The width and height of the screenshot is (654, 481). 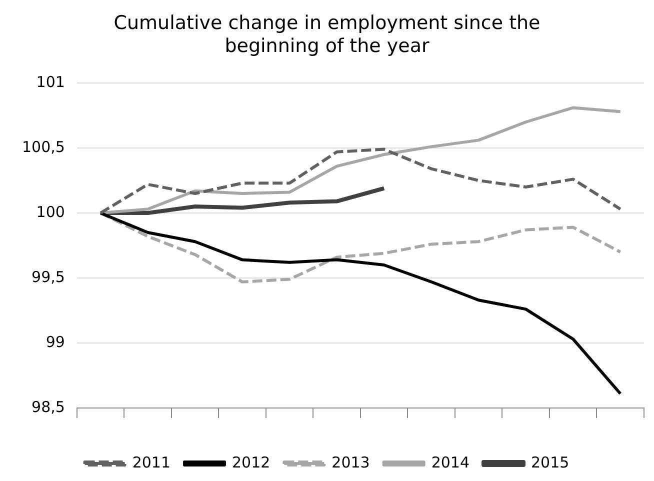 I want to click on y-tick-label: 98,5, so click(x=48, y=407).